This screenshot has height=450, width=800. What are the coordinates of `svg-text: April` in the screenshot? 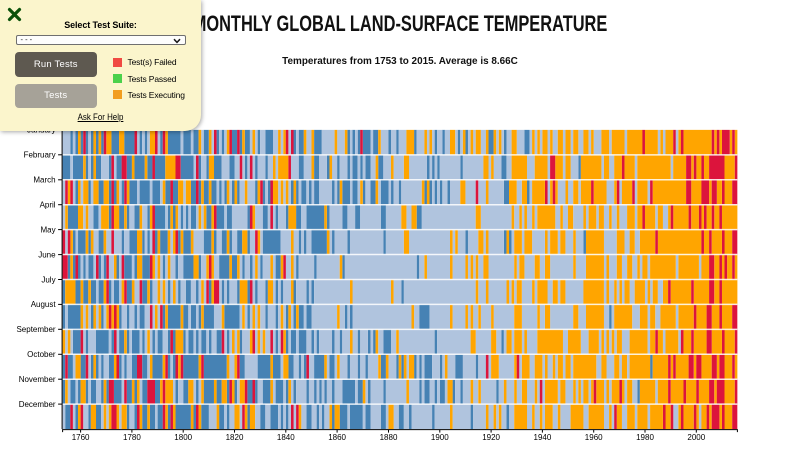 It's located at (48, 205).